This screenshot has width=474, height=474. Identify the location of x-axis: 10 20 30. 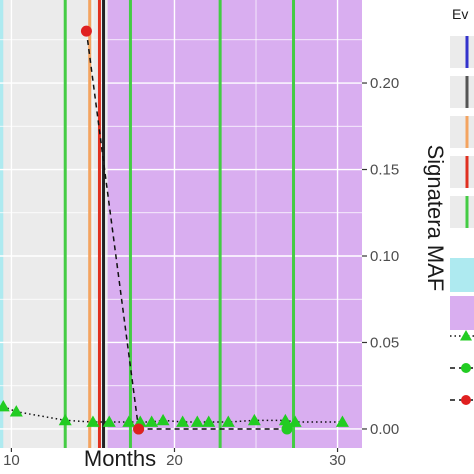
(174, 458).